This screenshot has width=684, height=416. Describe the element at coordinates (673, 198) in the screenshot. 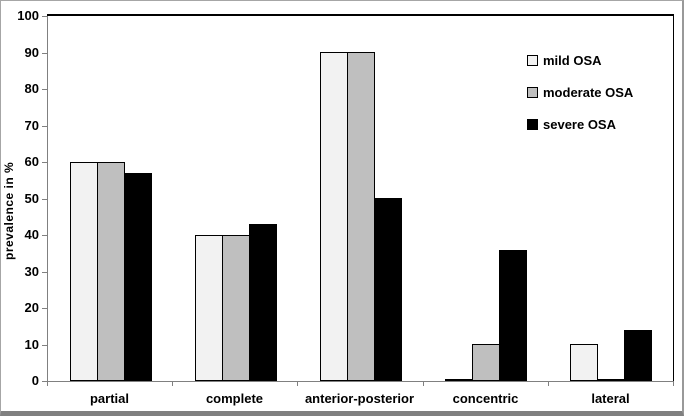

I see `plot-right-border` at that location.